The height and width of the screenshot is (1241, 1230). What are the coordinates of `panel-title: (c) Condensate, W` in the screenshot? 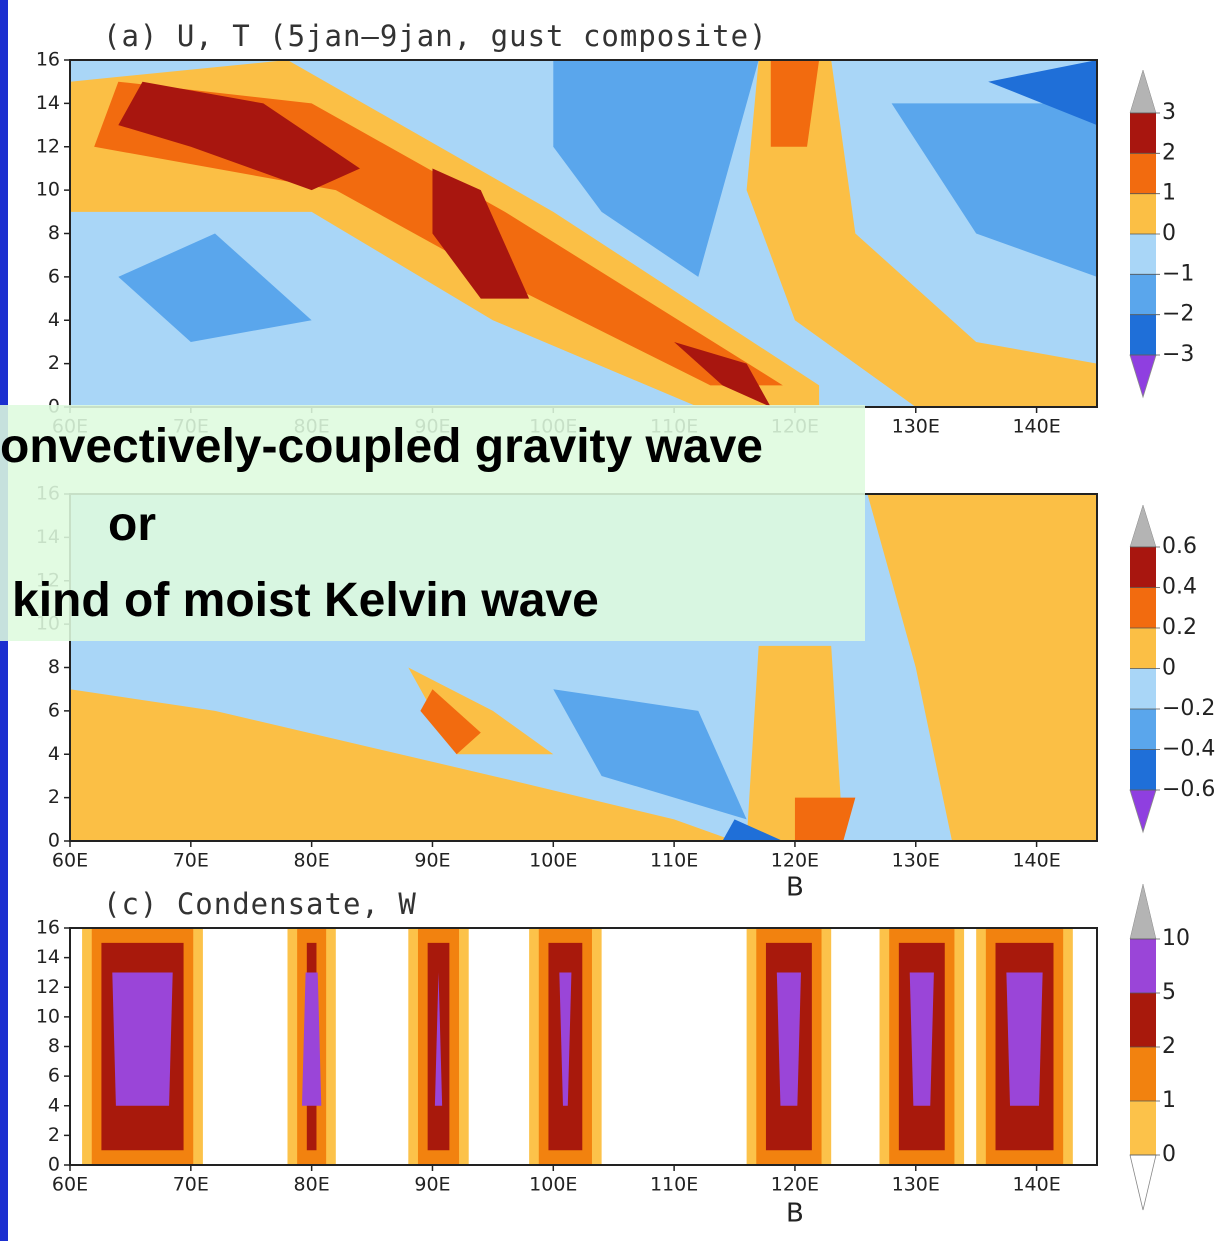 It's located at (260, 904).